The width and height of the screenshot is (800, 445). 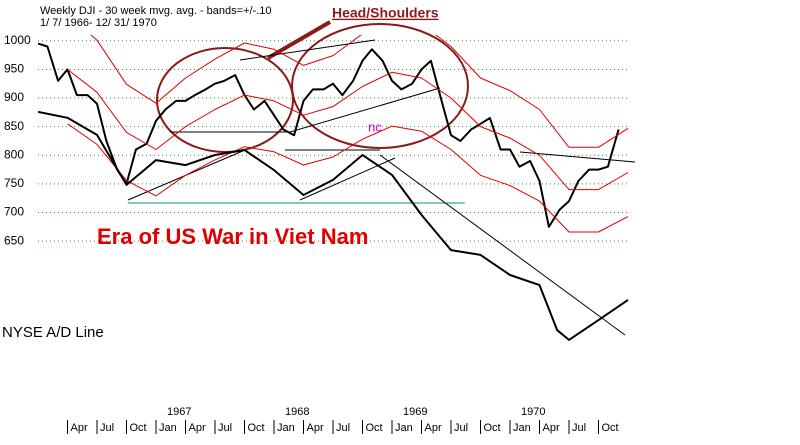 I want to click on neckline, so click(x=365, y=110).